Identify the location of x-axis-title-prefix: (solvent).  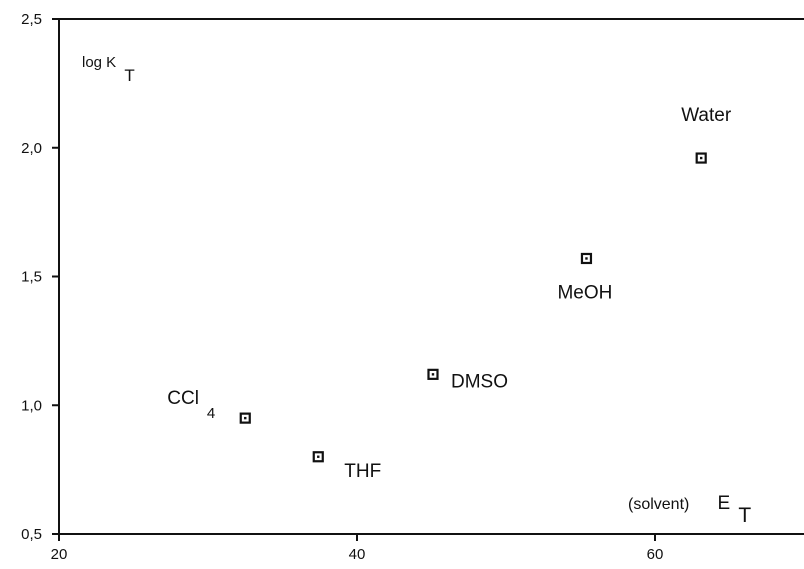
(658, 504).